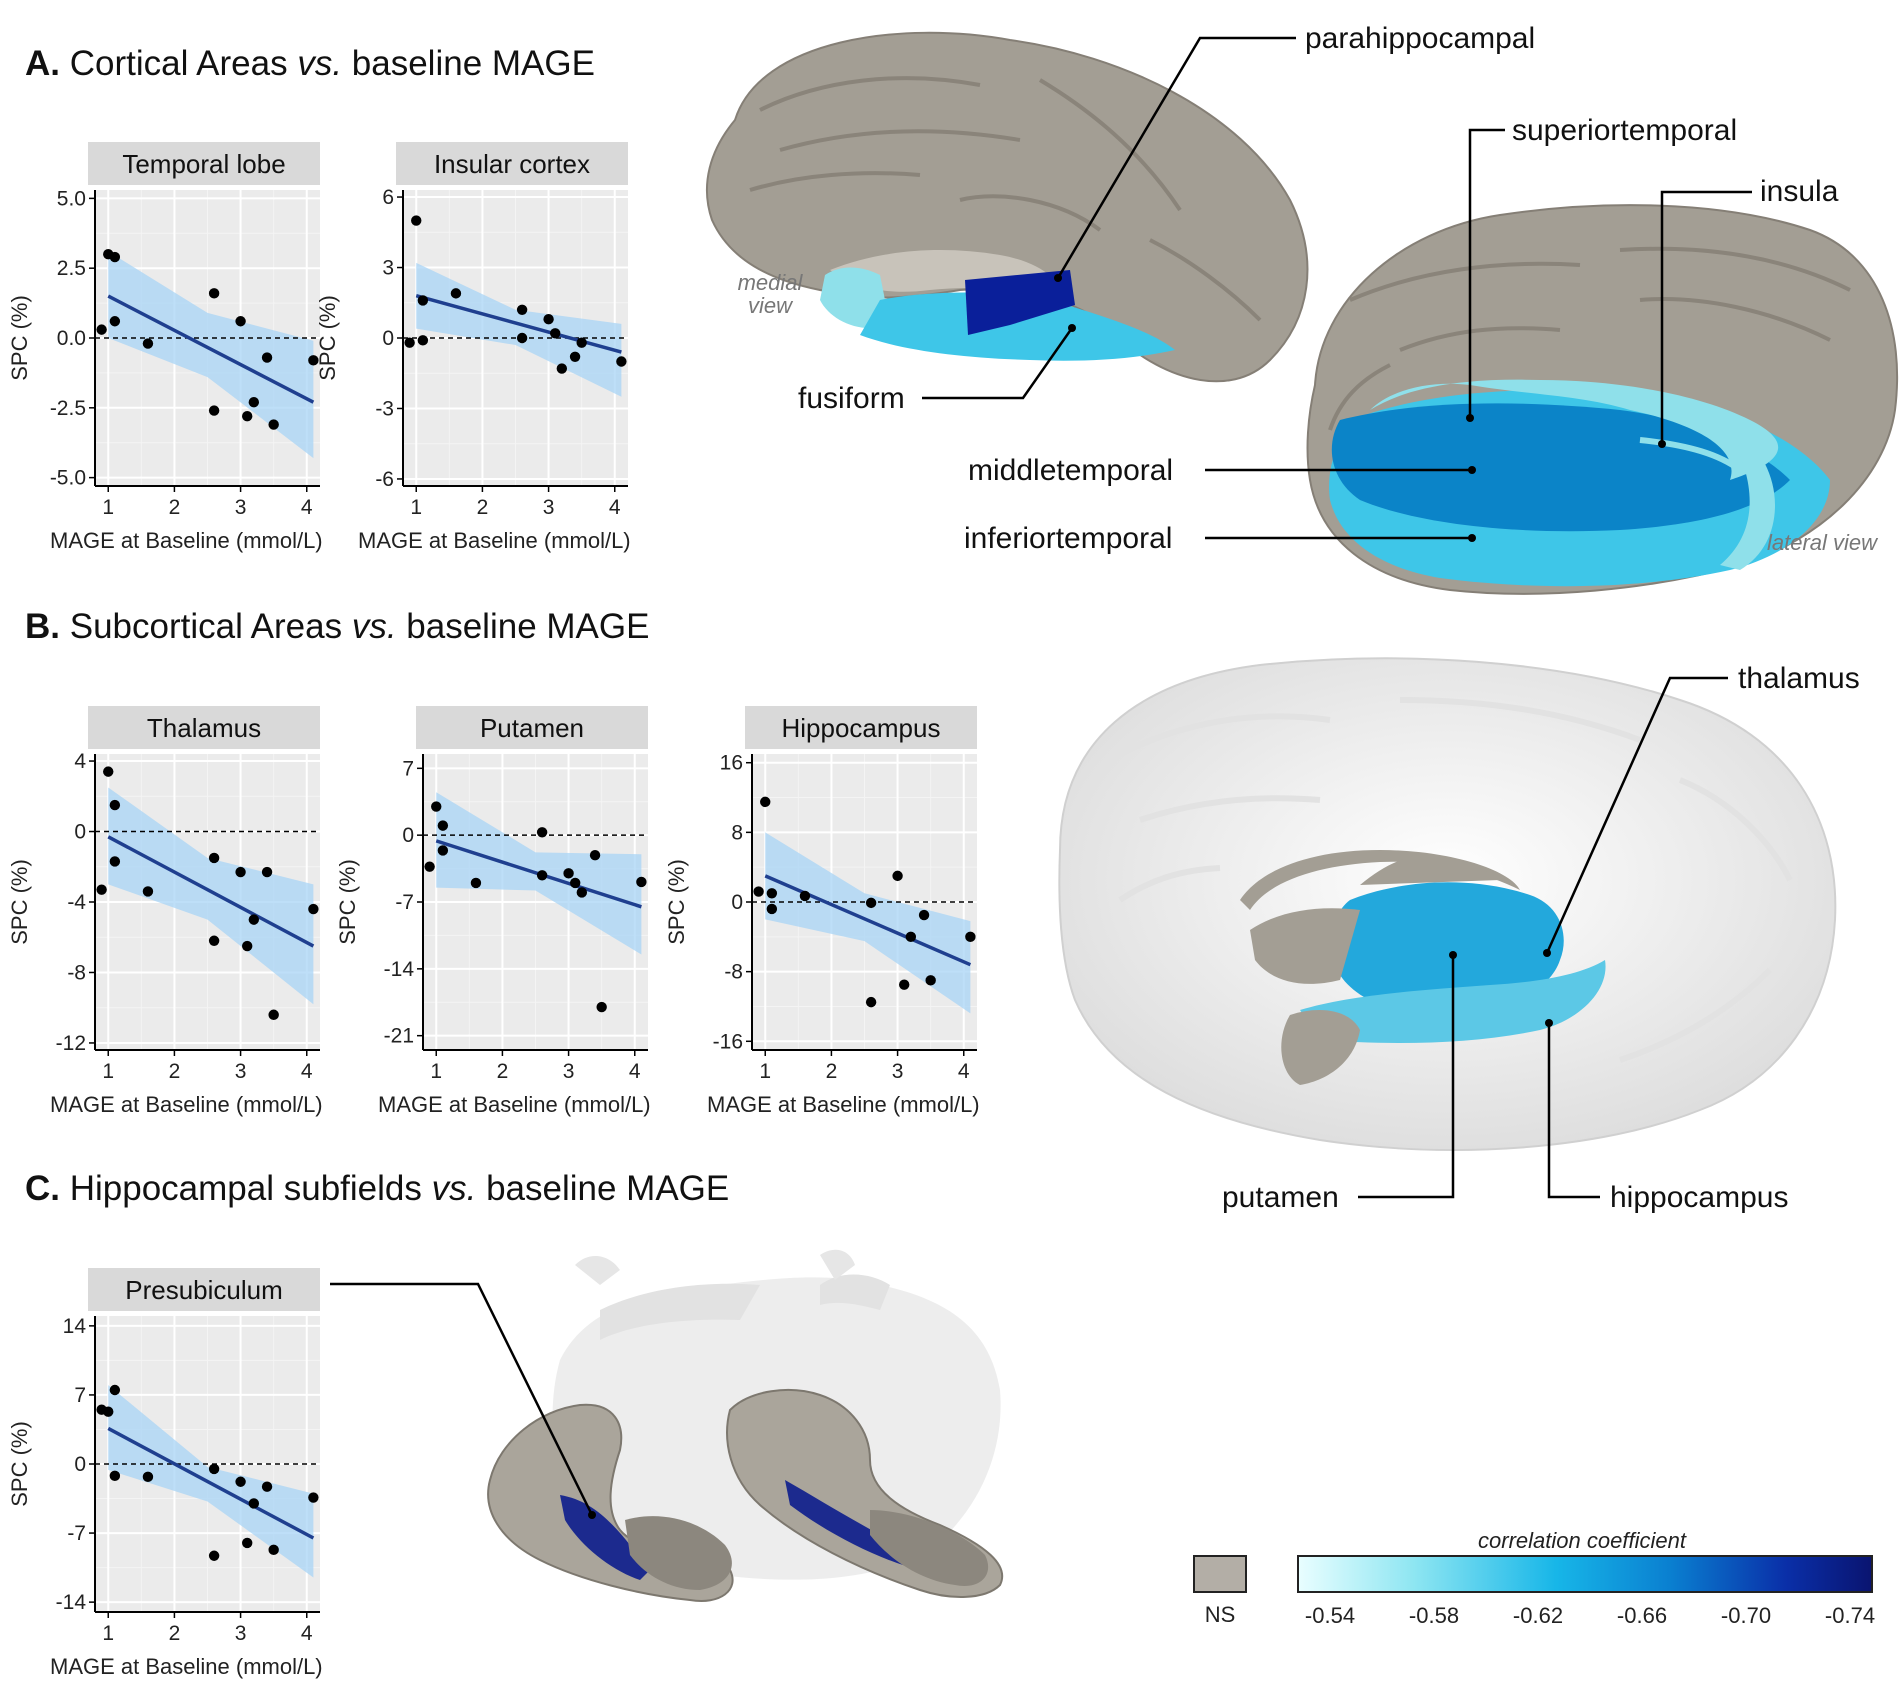  What do you see at coordinates (204, 728) in the screenshot?
I see `facet-title: Thalamus` at bounding box center [204, 728].